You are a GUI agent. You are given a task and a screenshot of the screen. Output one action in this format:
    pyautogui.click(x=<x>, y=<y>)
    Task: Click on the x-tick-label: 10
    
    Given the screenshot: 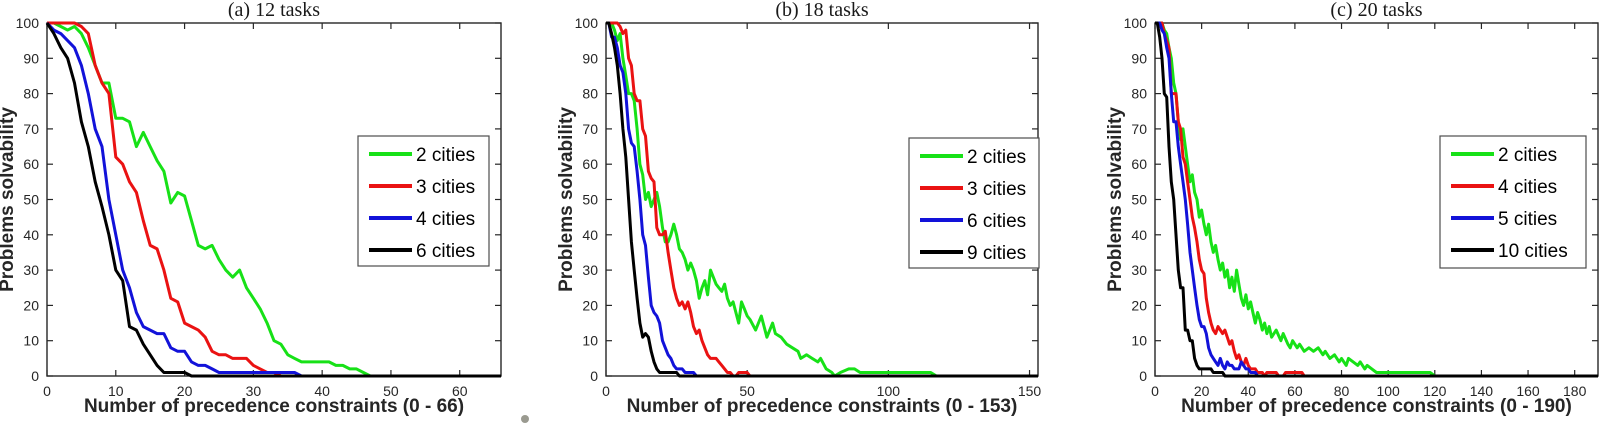 What is the action you would take?
    pyautogui.click(x=116, y=391)
    